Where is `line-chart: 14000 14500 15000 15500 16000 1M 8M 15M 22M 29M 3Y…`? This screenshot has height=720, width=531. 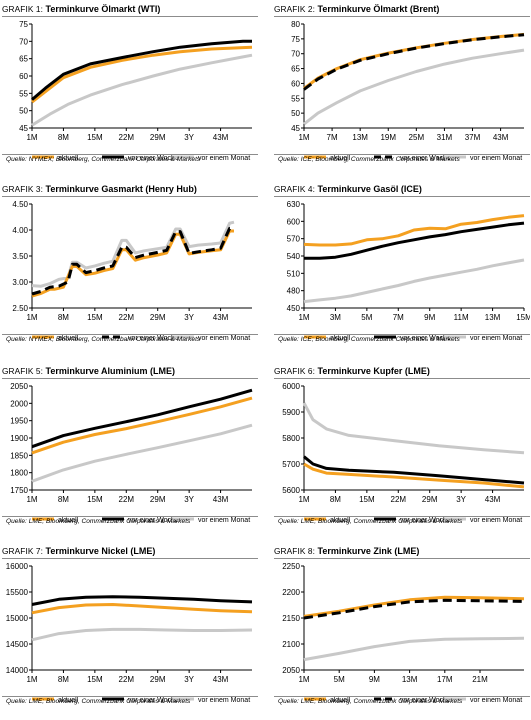 line-chart: 14000 14500 15000 15500 16000 1M 8M 15M 22M 29M 3Y… is located at coordinates (129, 633).